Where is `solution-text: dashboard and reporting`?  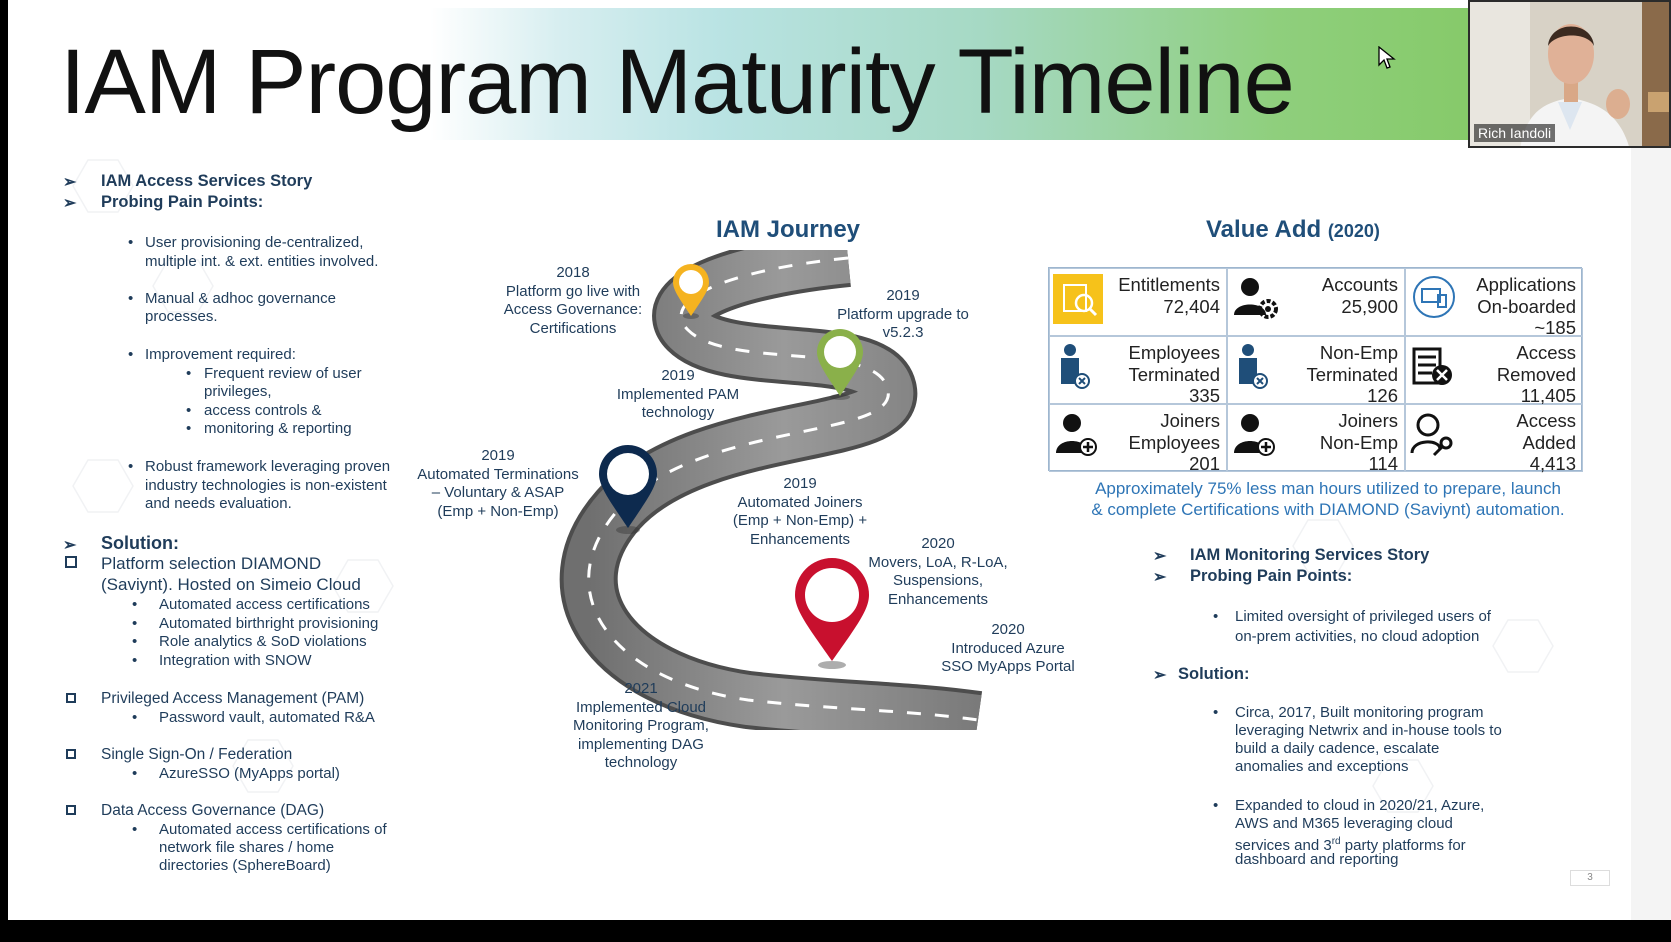
solution-text: dashboard and reporting is located at coordinates (1317, 859).